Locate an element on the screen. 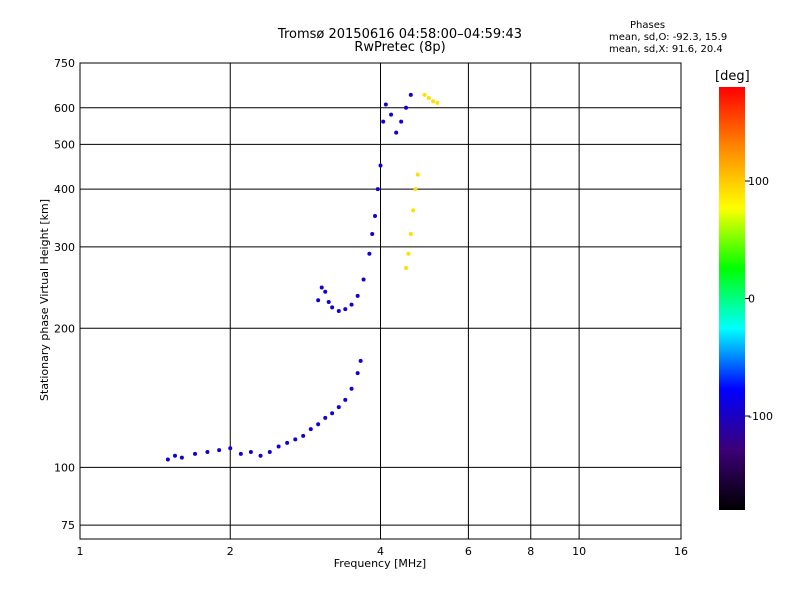 The width and height of the screenshot is (800, 600). colorbar-tick-label: 100 is located at coordinates (758, 181).